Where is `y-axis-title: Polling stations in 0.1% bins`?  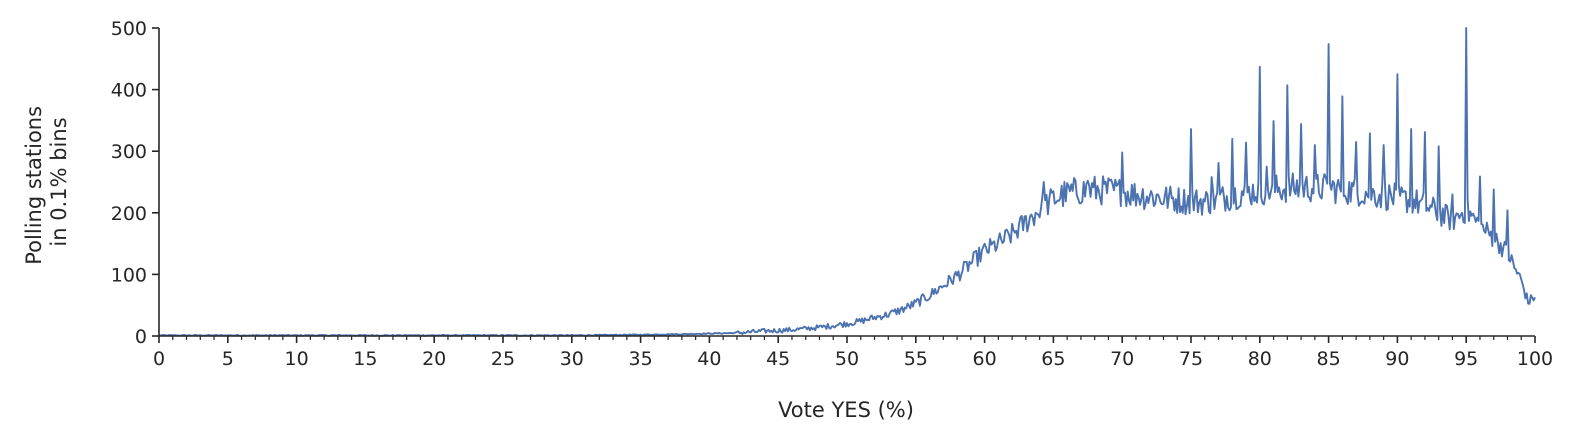 y-axis-title: Polling stations in 0.1% bins is located at coordinates (46, 181).